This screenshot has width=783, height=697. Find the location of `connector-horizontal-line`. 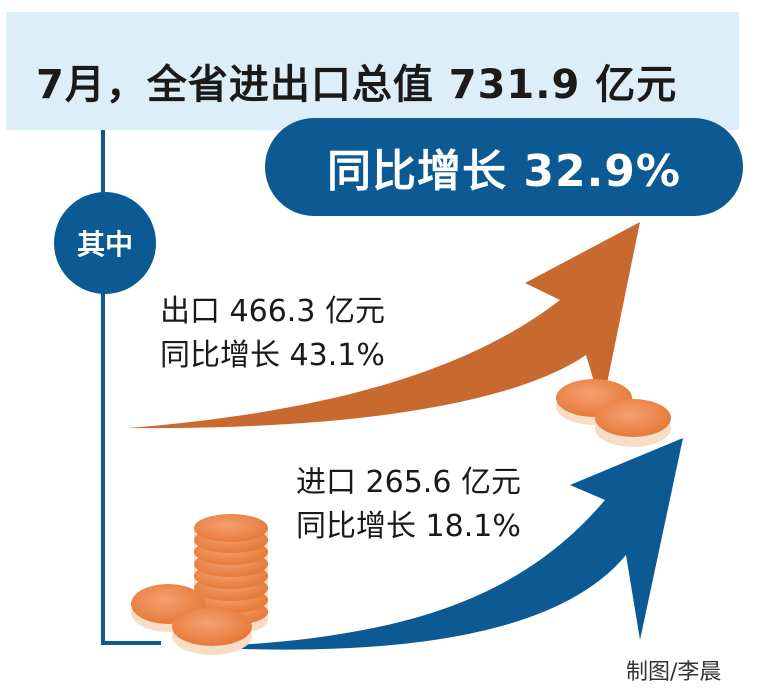

connector-horizontal-line is located at coordinates (131, 643).